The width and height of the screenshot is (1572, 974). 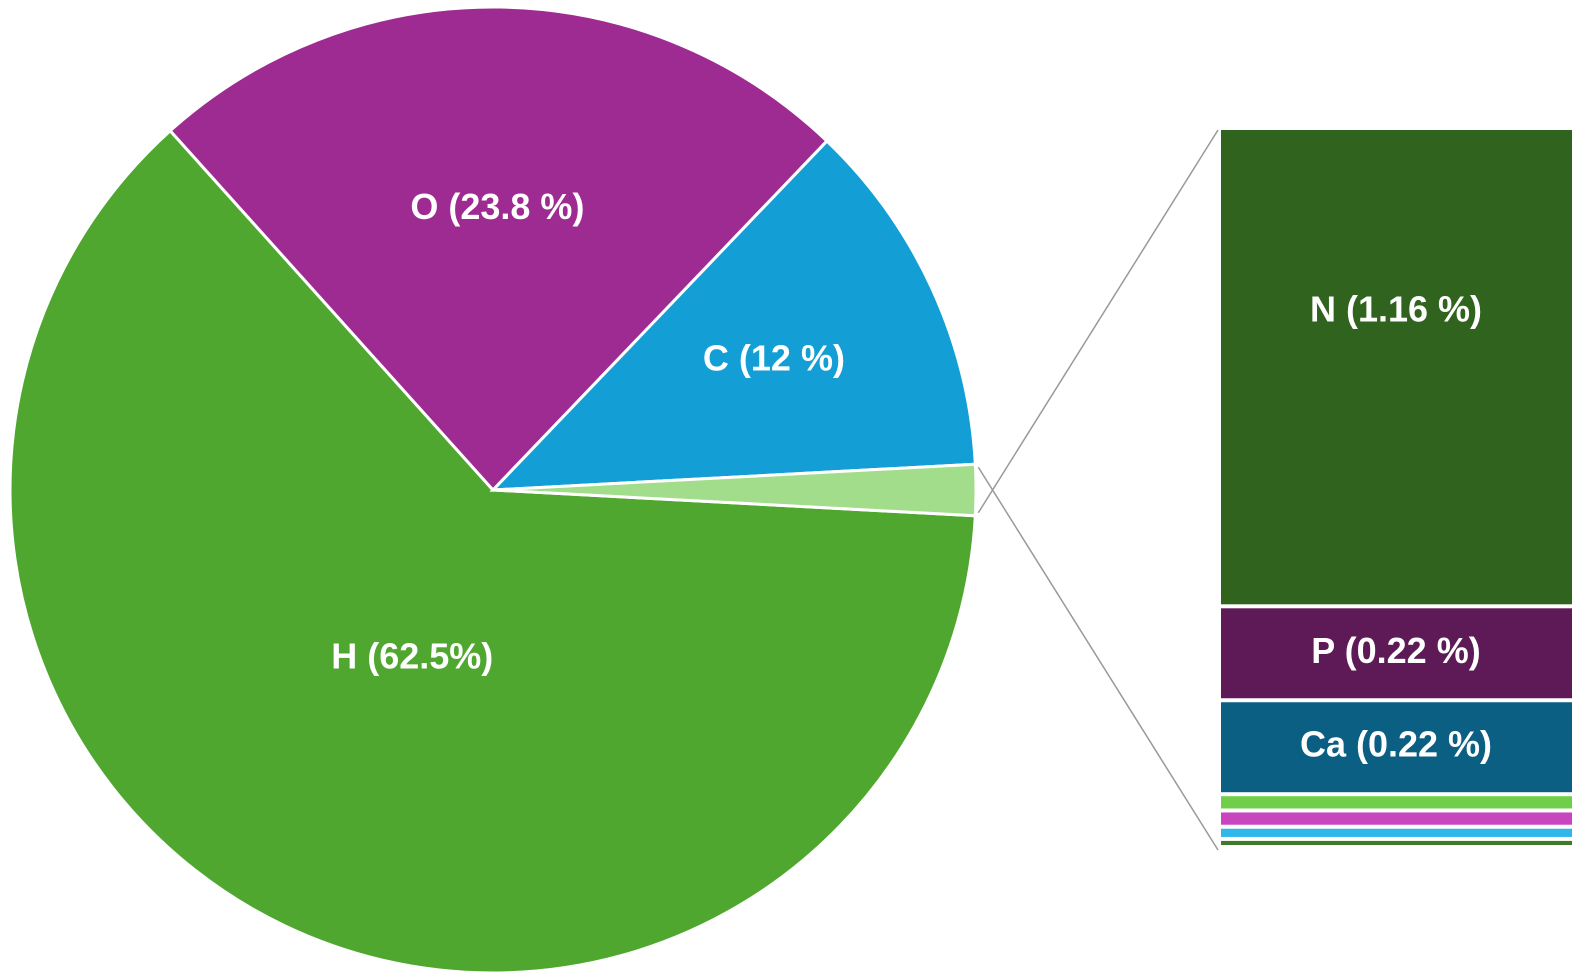 What do you see at coordinates (1396, 309) in the screenshot?
I see `bar-label: N (1.16 %)` at bounding box center [1396, 309].